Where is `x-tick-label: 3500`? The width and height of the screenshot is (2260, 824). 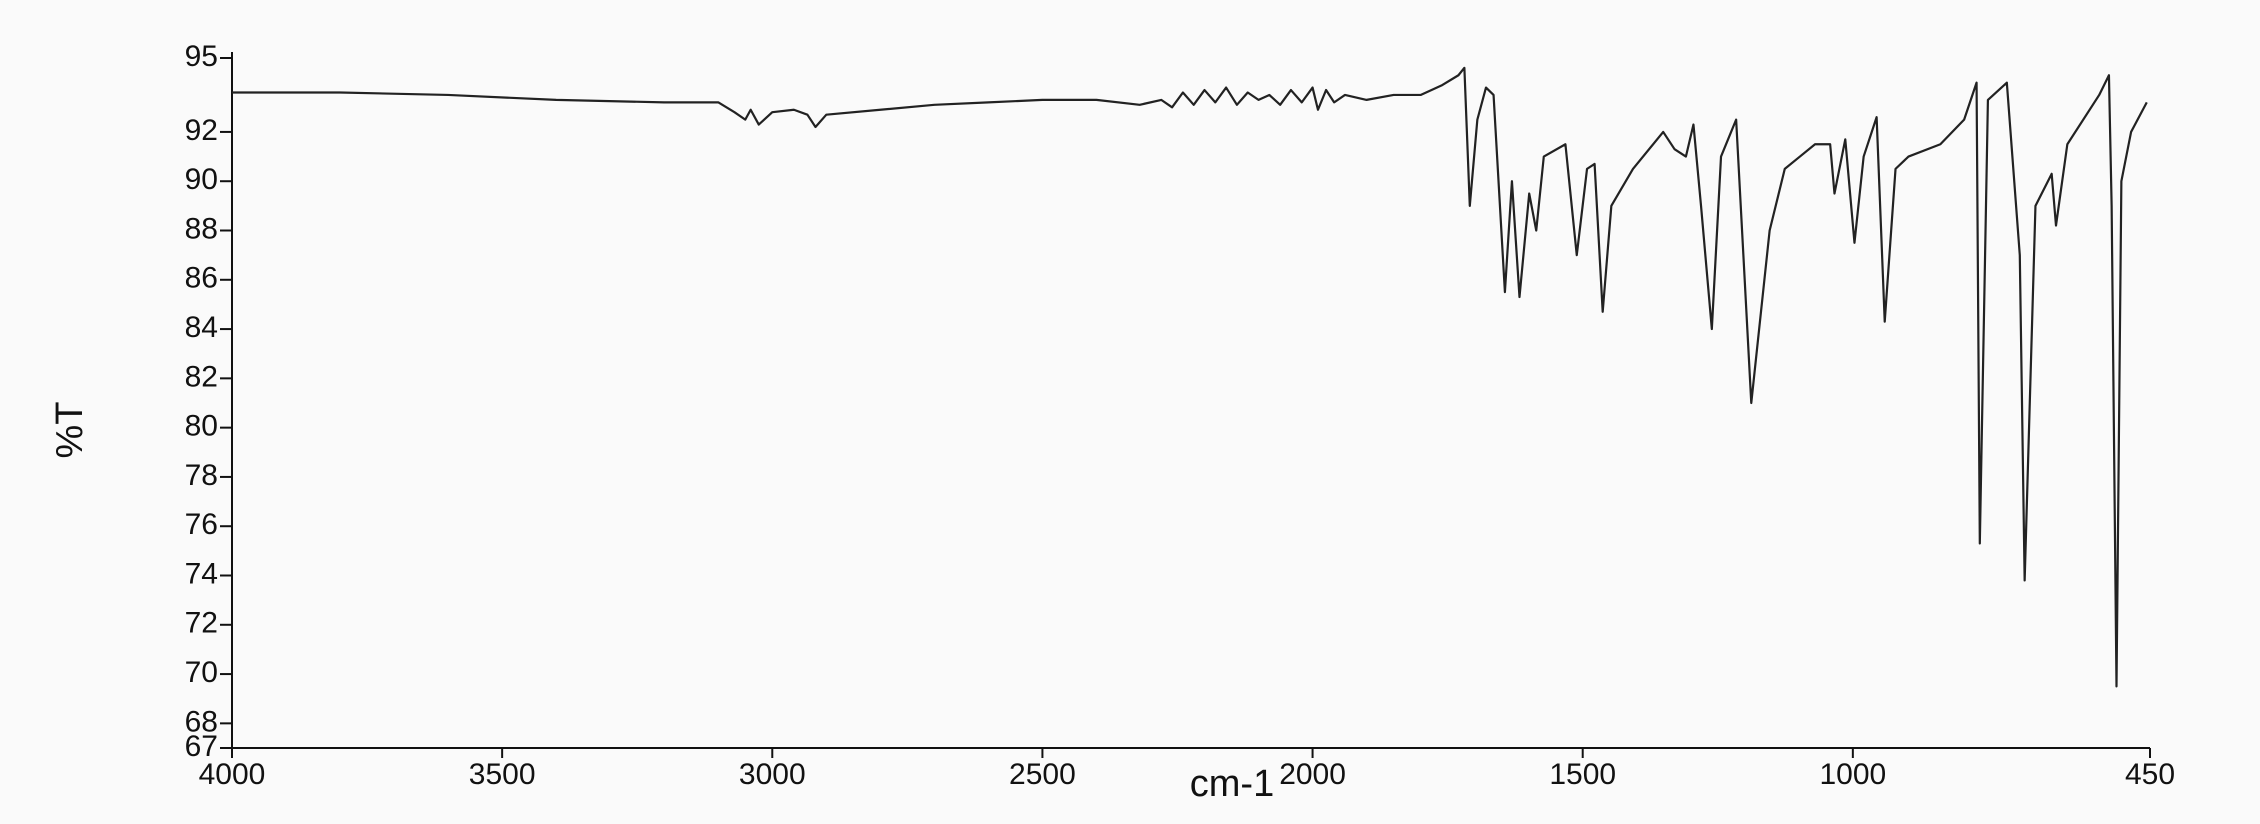 x-tick-label: 3500 is located at coordinates (502, 774).